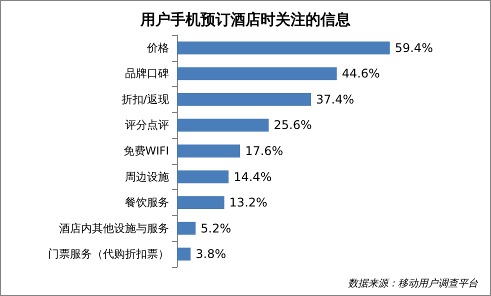  What do you see at coordinates (253, 177) in the screenshot?
I see `data-label: 14.4%` at bounding box center [253, 177].